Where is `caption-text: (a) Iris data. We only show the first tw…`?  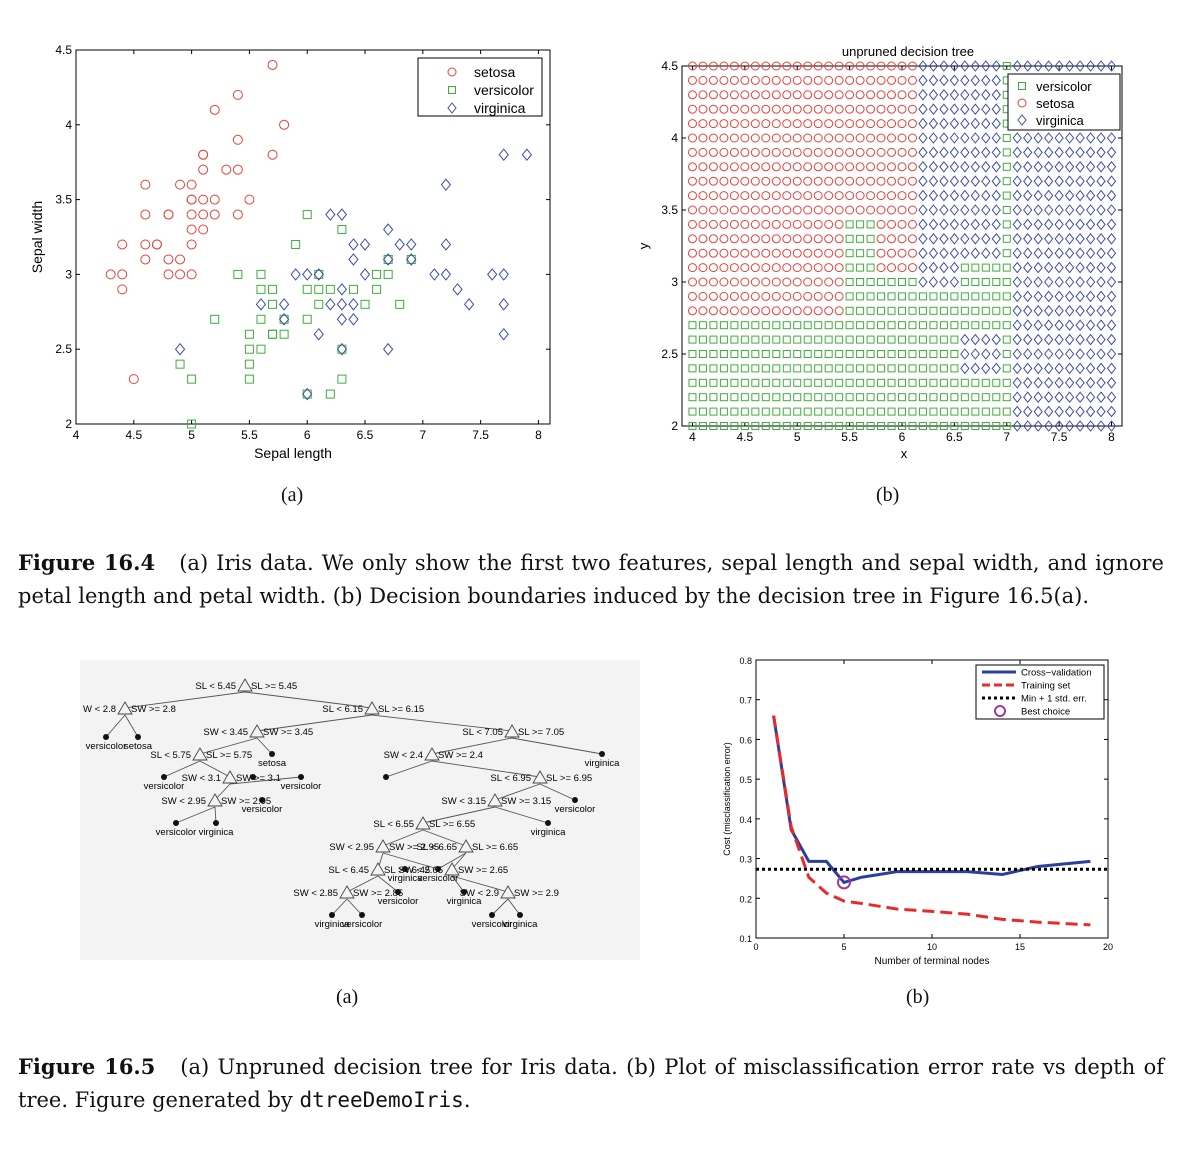
caption-text: (a) Iris data. We only show the first tw… is located at coordinates (591, 579).